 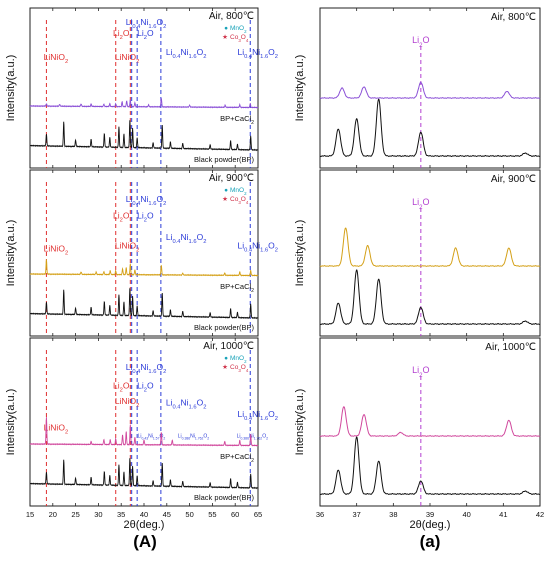 What do you see at coordinates (258, 514) in the screenshot?
I see `x-tick-label: 65` at bounding box center [258, 514].